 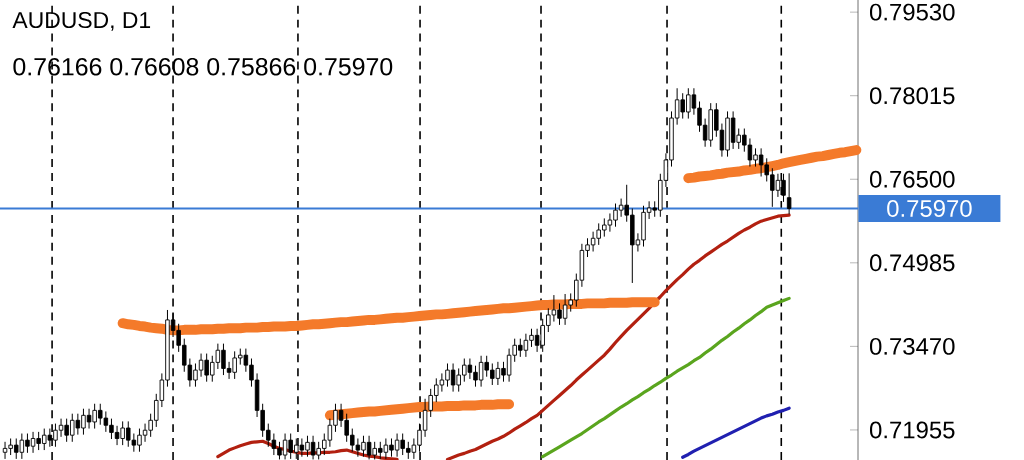 I want to click on y-tick-label: 0.71955, so click(x=912, y=430).